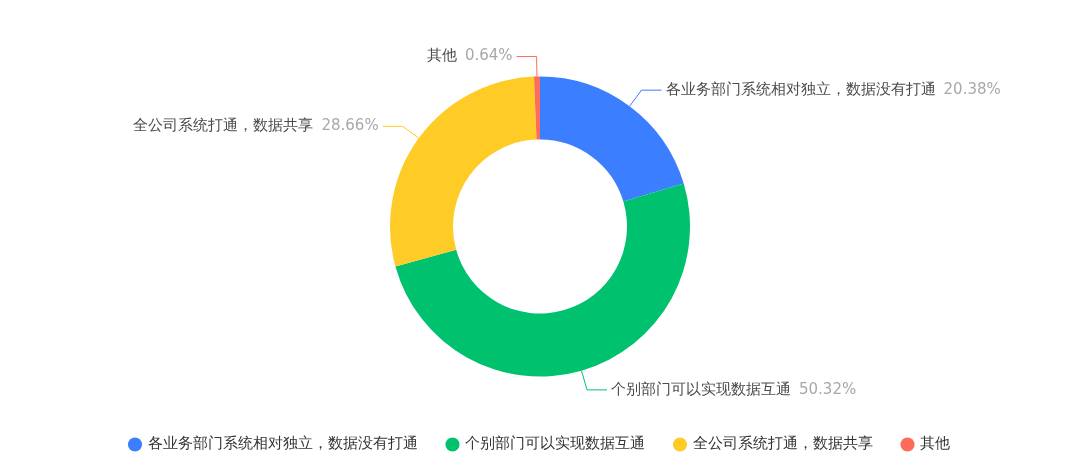  Describe the element at coordinates (701, 388) in the screenshot. I see `slice-label: 个别部门可以实现数据互通` at that location.